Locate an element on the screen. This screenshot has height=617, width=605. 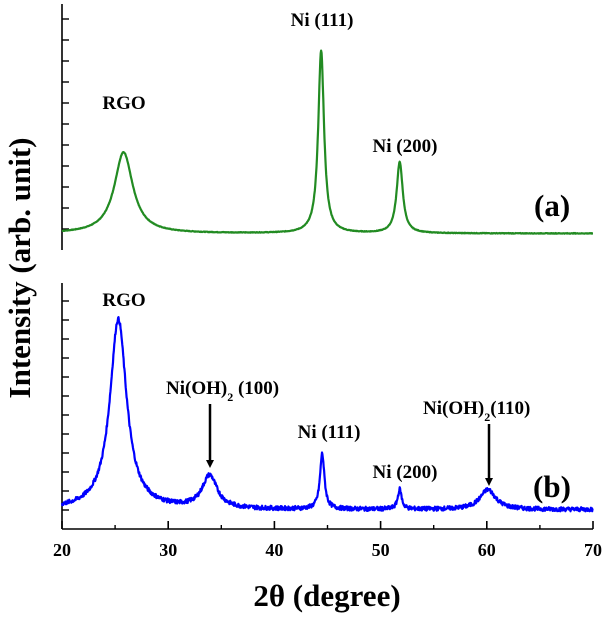
y-tick-marks is located at coordinates (65, 264).